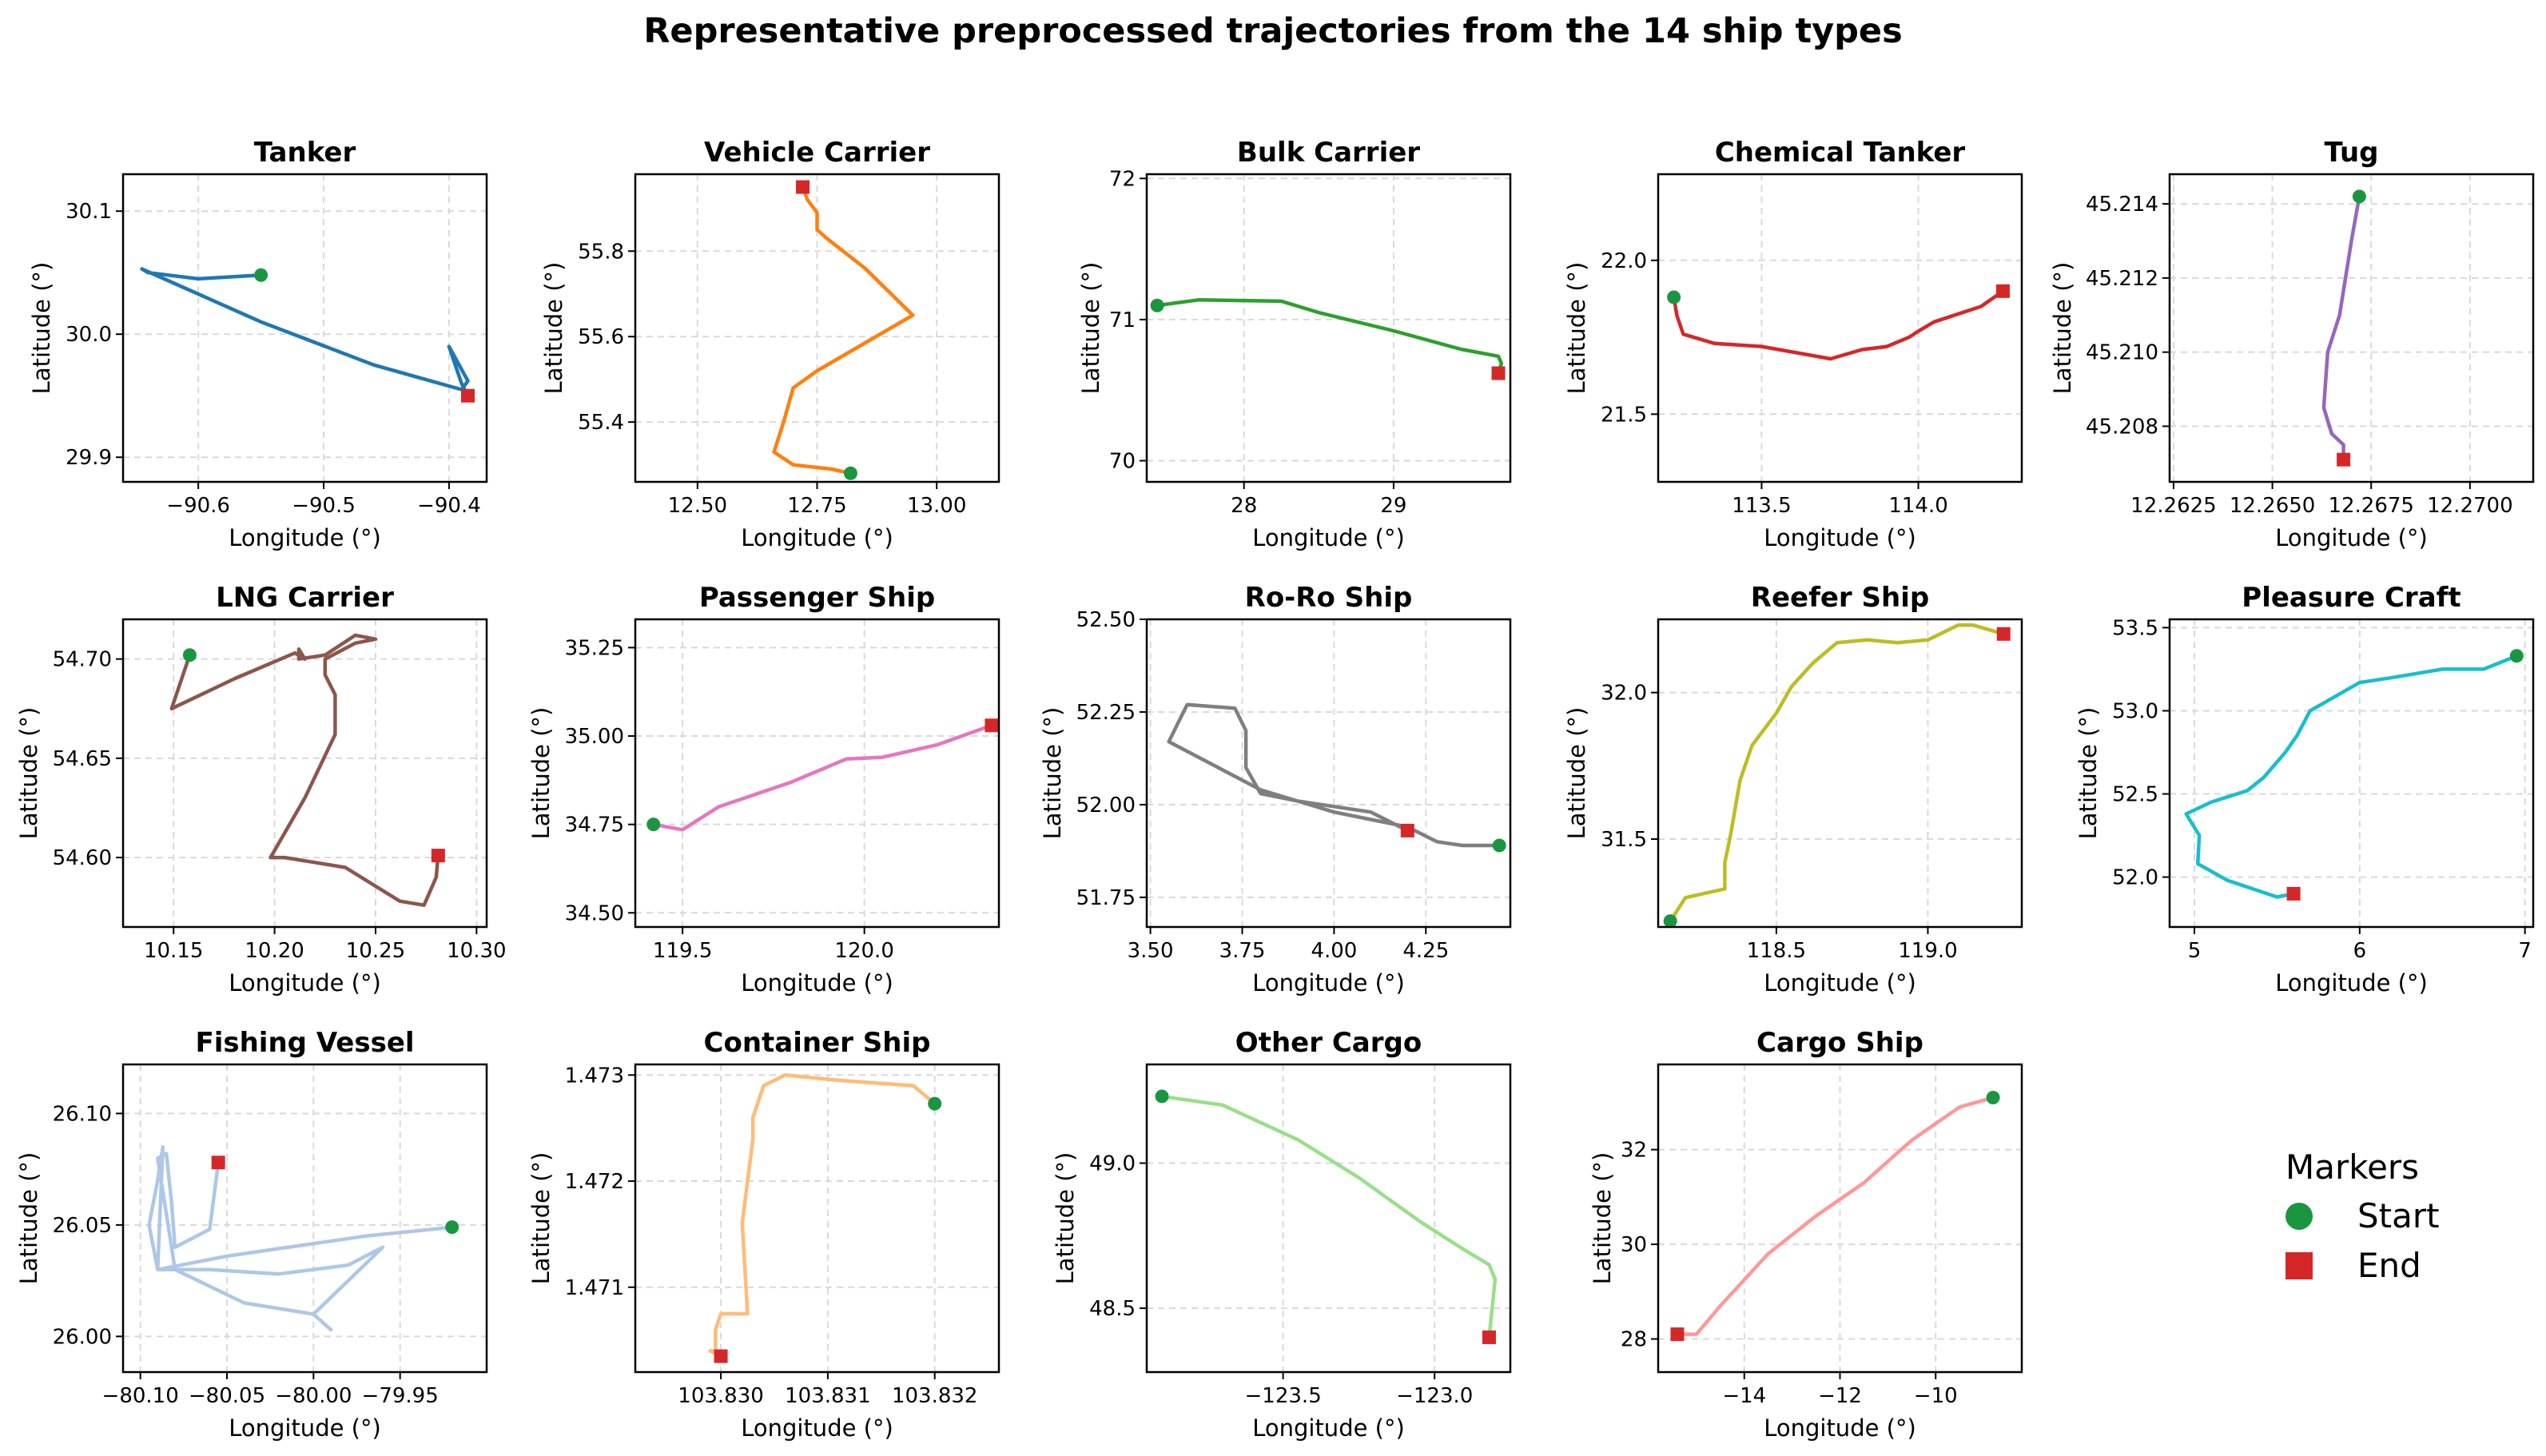  What do you see at coordinates (601, 252) in the screenshot?
I see `y-tick-label: 55.8` at bounding box center [601, 252].